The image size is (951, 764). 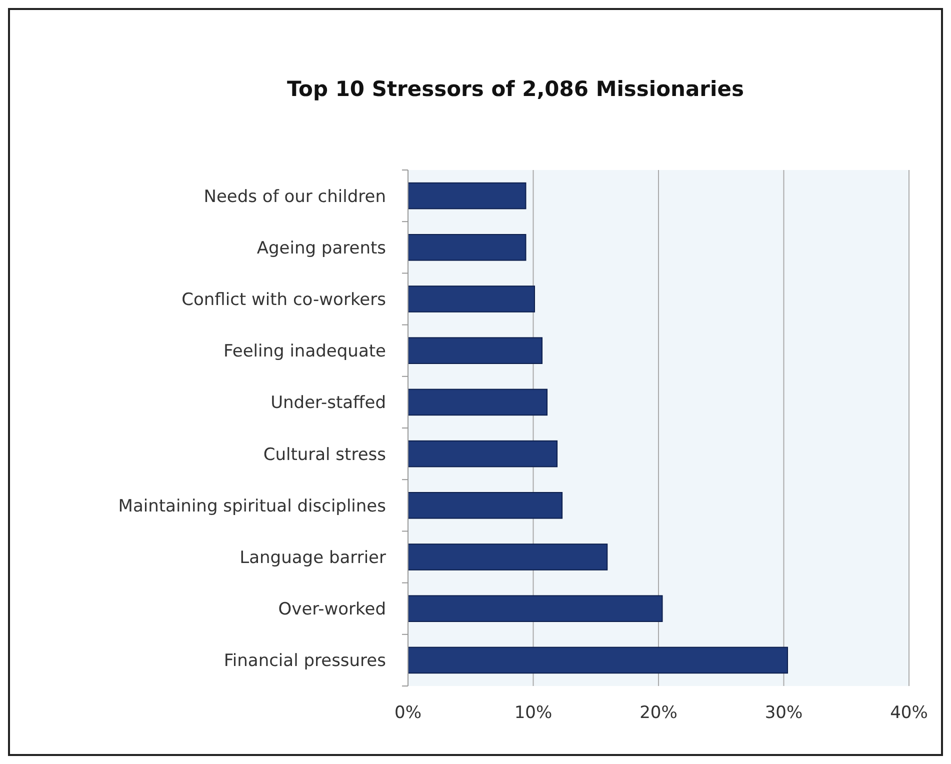 I want to click on y-tick-label: Language barrier, so click(x=313, y=558).